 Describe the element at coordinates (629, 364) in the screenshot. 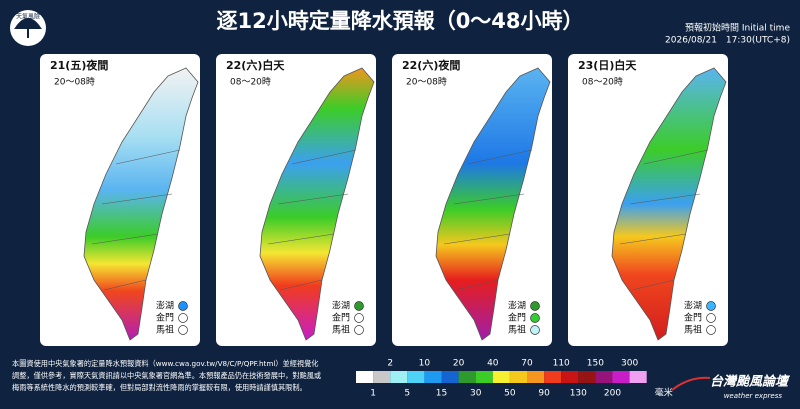

I see `scale-label: 300` at that location.